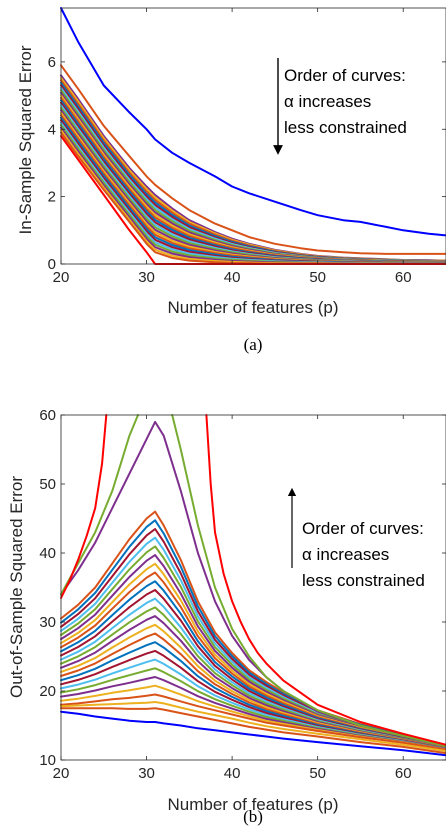 This screenshot has width=446, height=826. What do you see at coordinates (47, 691) in the screenshot?
I see `panel-b-ytick-label: 20` at bounding box center [47, 691].